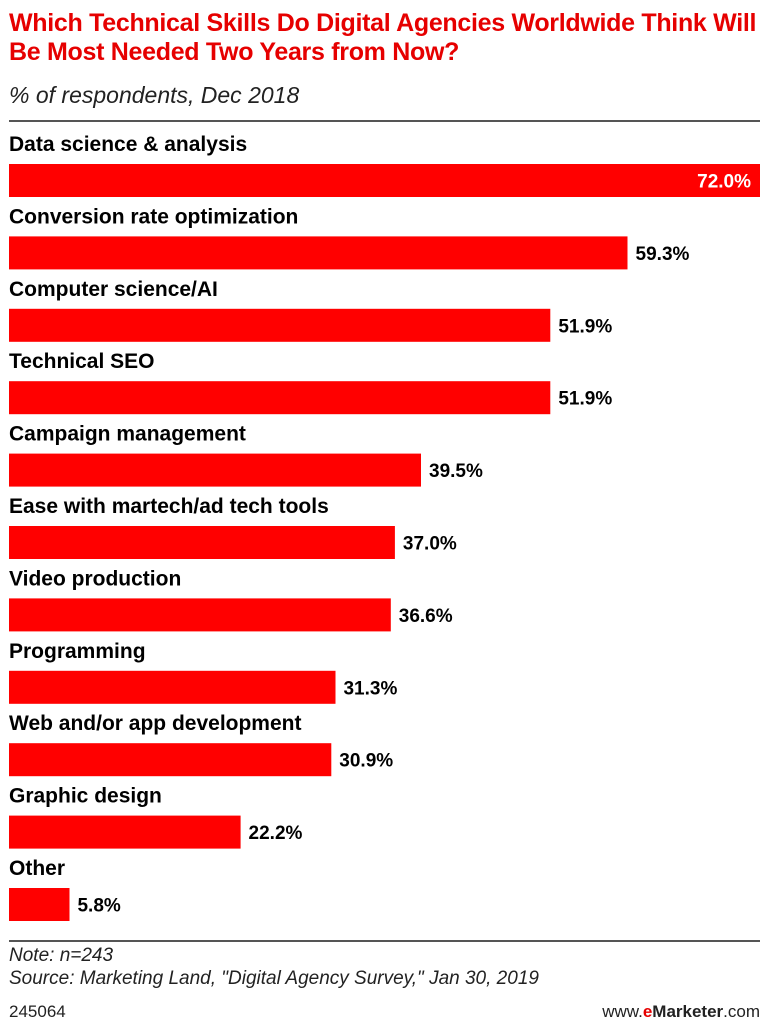 The width and height of the screenshot is (769, 1033). What do you see at coordinates (384, 121) in the screenshot?
I see `header-divider` at bounding box center [384, 121].